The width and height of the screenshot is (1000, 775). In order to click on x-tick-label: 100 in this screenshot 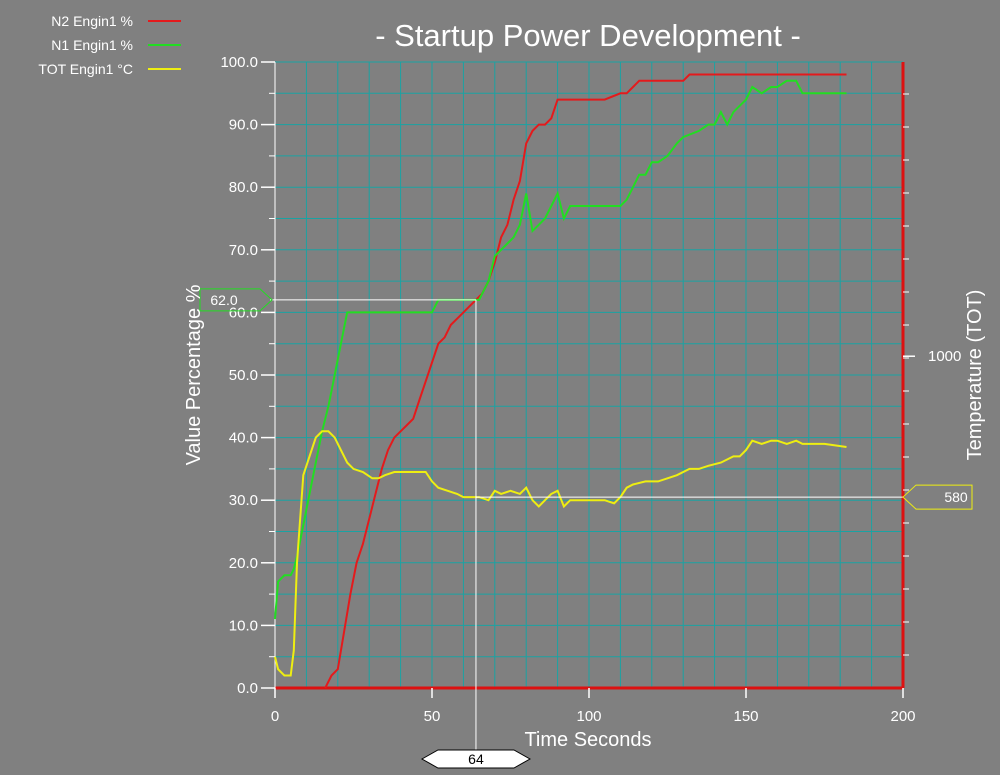, I will do `click(588, 716)`.